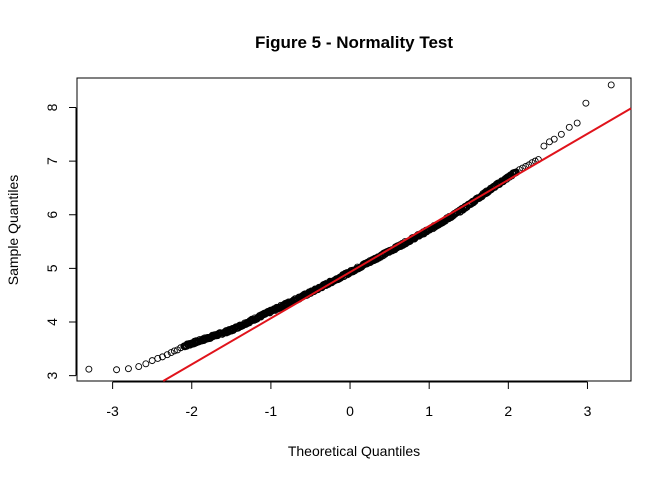  Describe the element at coordinates (52, 376) in the screenshot. I see `y-tick-label: 3` at that location.